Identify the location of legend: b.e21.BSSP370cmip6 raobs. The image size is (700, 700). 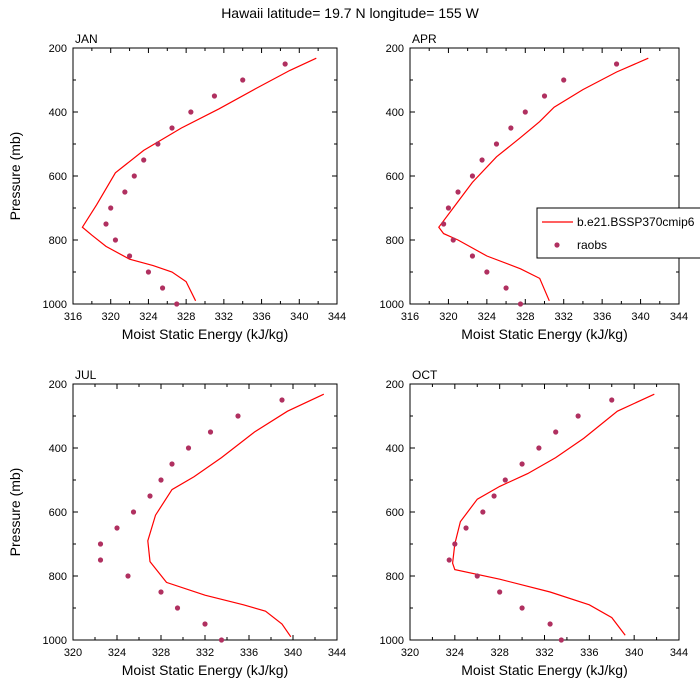
(618, 233).